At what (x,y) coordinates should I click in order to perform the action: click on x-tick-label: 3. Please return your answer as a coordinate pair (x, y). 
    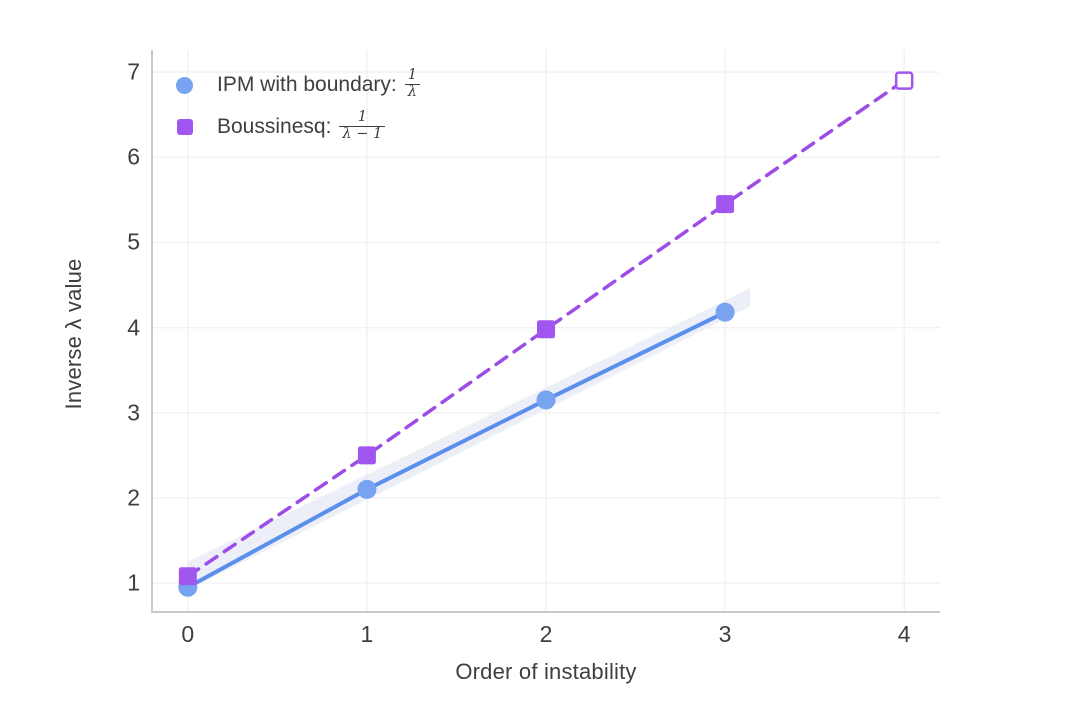
    Looking at the image, I should click on (725, 634).